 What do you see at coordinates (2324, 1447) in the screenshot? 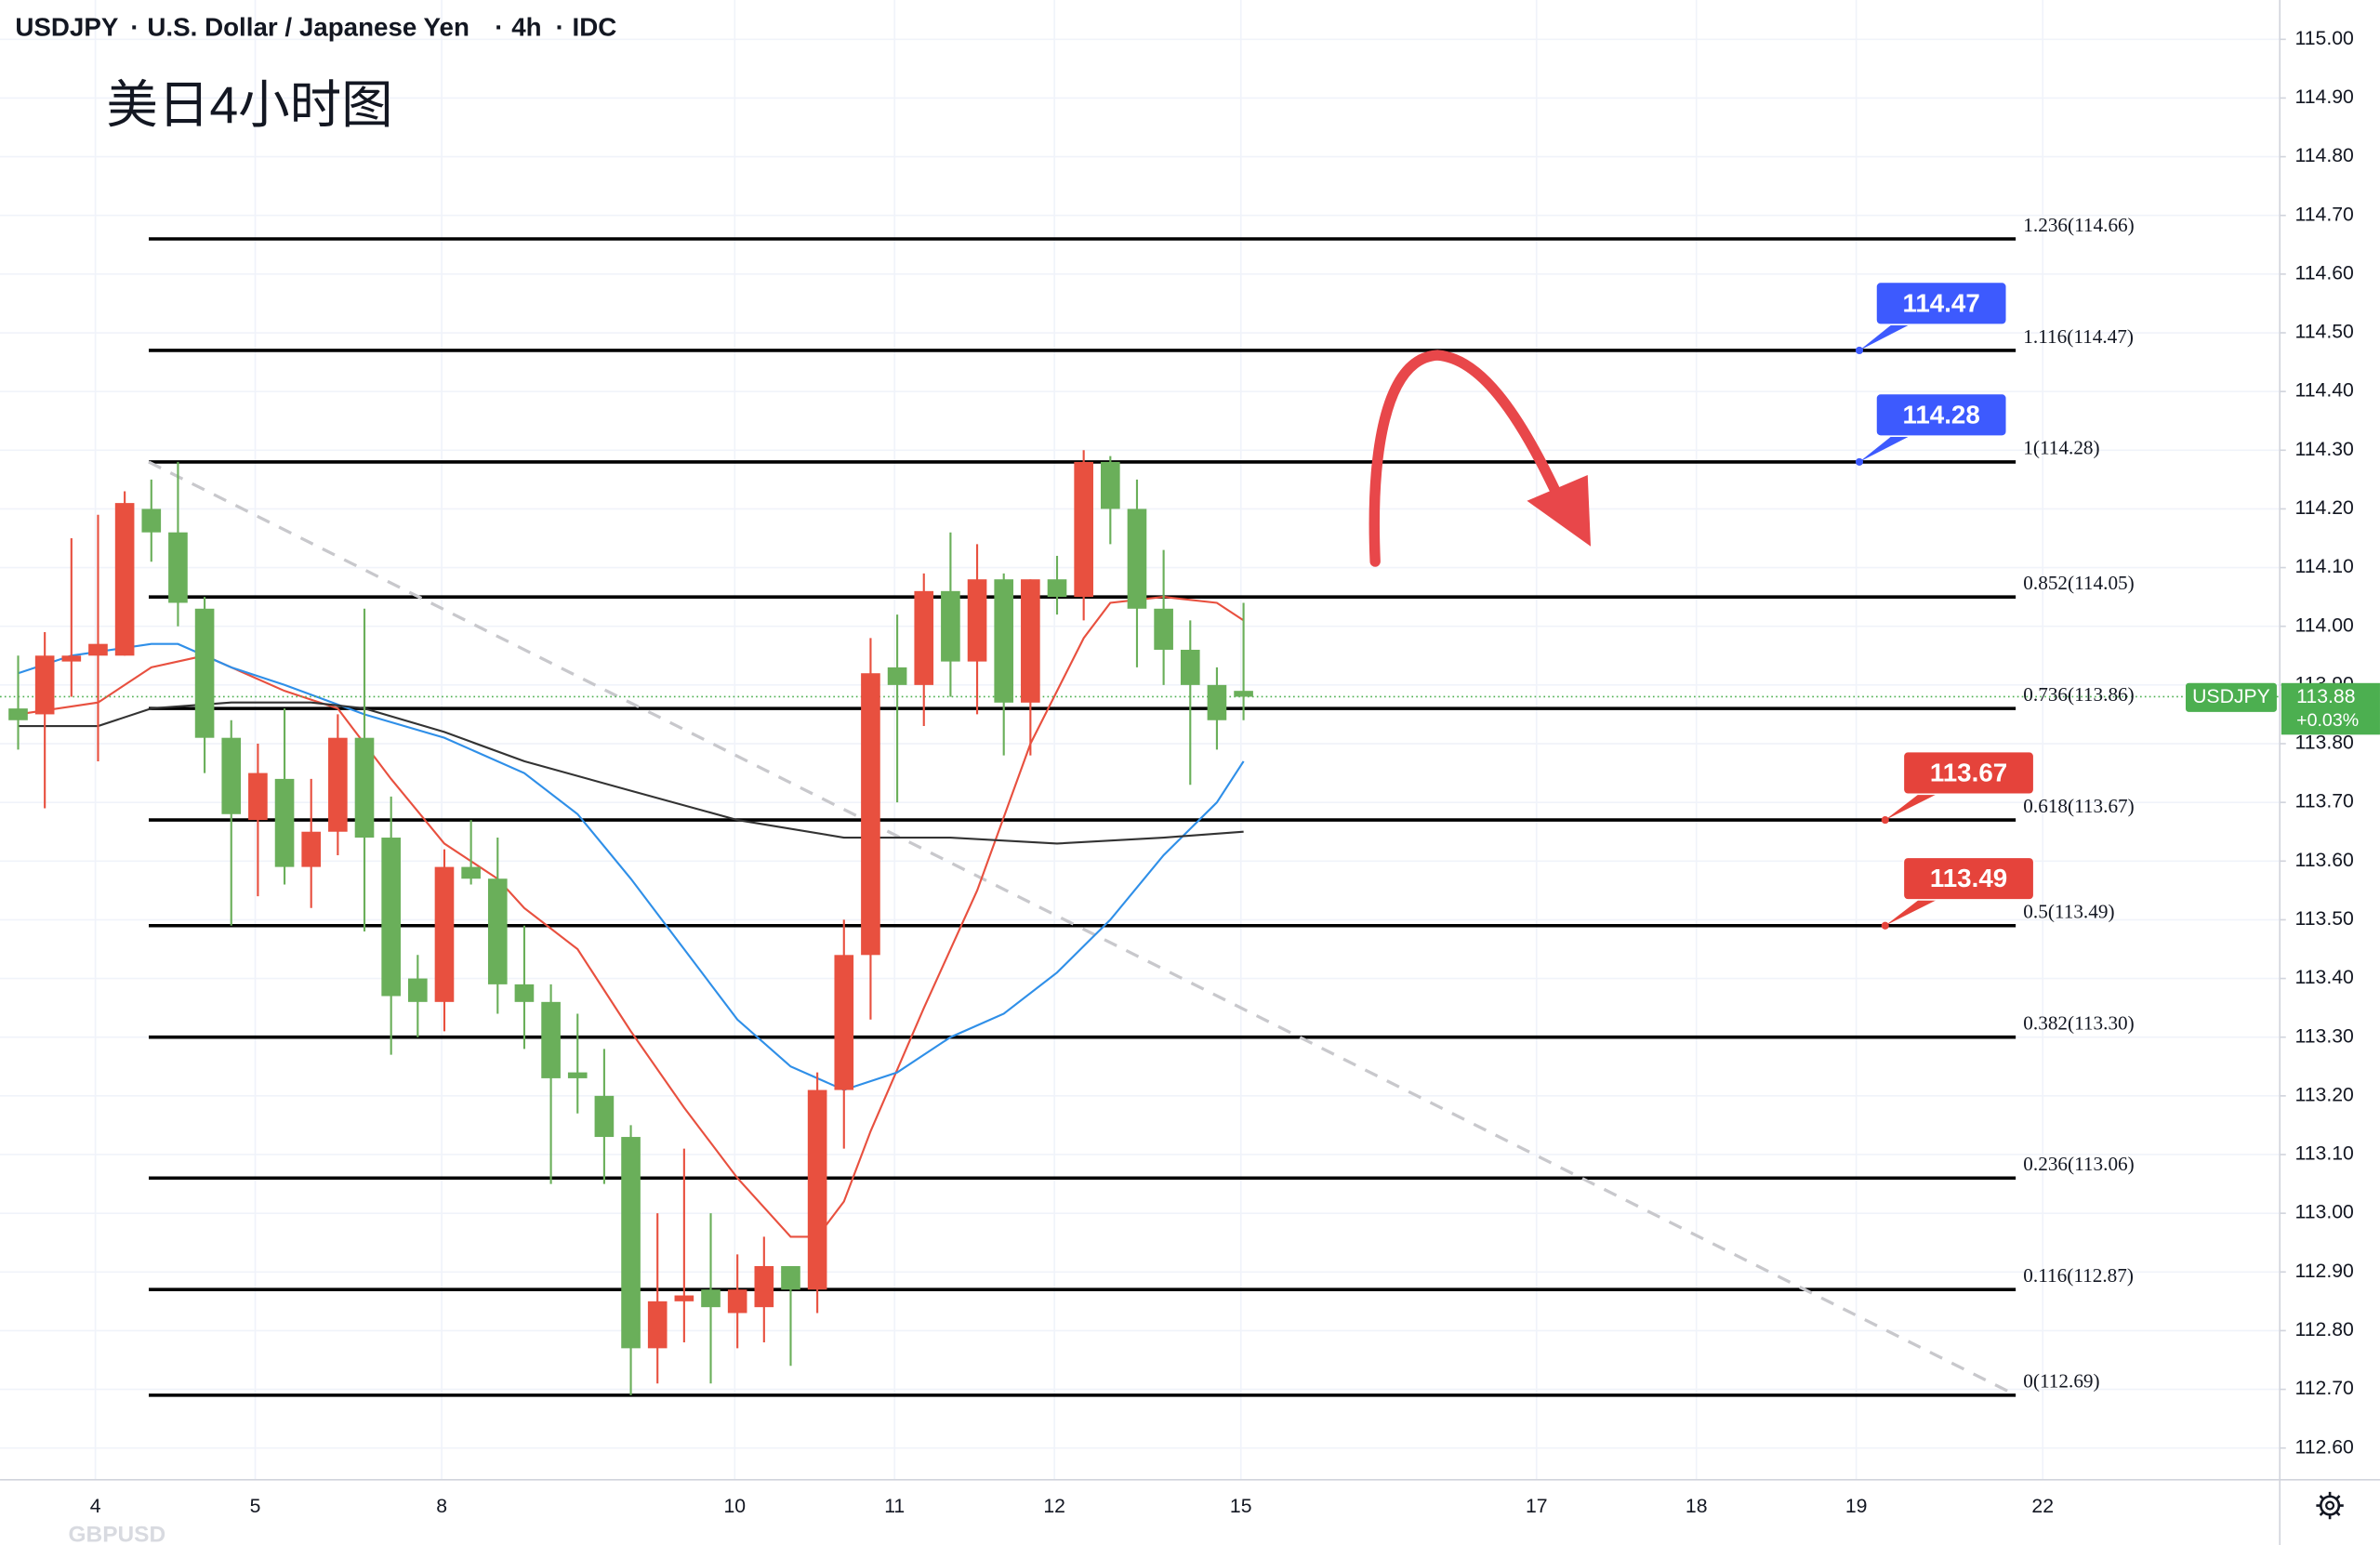
I see `y-tick-label: 112.60` at bounding box center [2324, 1447].